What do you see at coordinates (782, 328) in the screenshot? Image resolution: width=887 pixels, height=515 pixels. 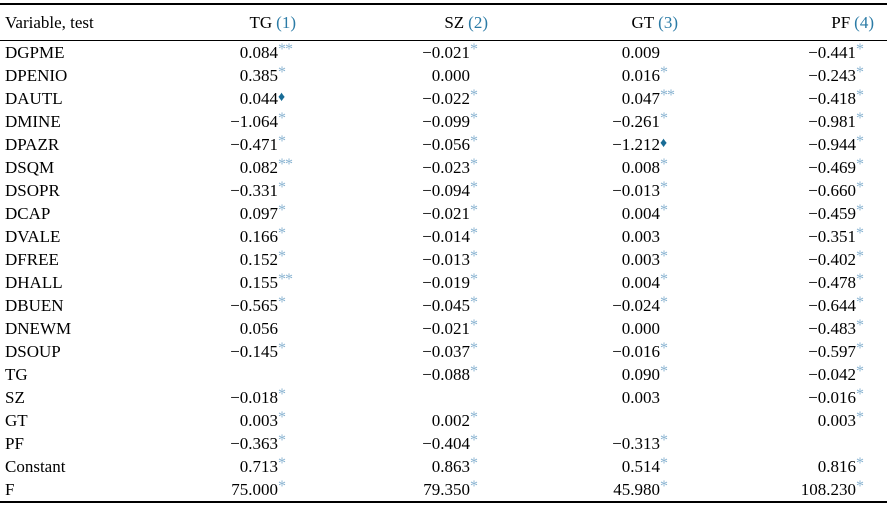 I see `value-cell: −0.483*` at bounding box center [782, 328].